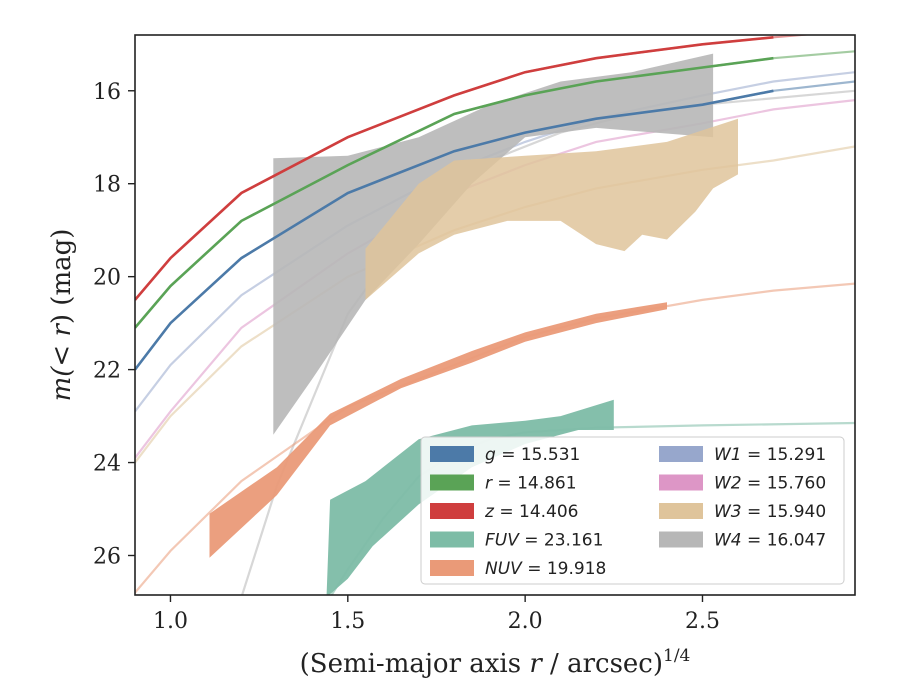 Image resolution: width=900 pixels, height=700 pixels. What do you see at coordinates (107, 371) in the screenshot?
I see `y-tick-label: 22` at bounding box center [107, 371].